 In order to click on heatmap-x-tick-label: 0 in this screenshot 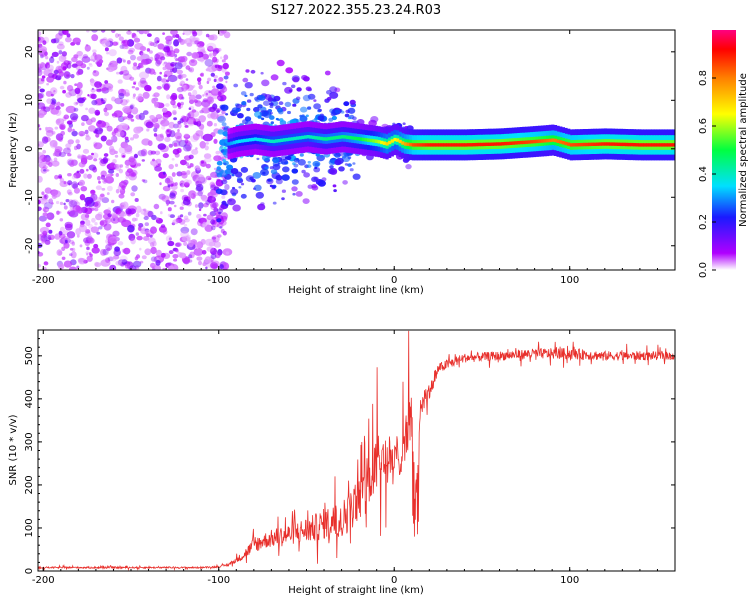, I will do `click(394, 280)`.